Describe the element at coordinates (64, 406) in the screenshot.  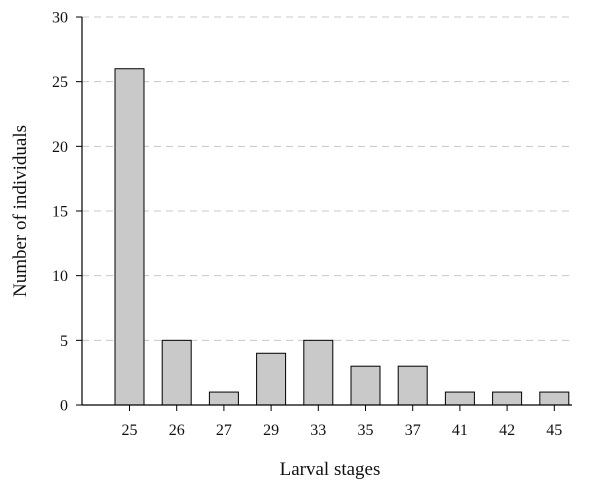
I see `y-tick-label: 0` at that location.